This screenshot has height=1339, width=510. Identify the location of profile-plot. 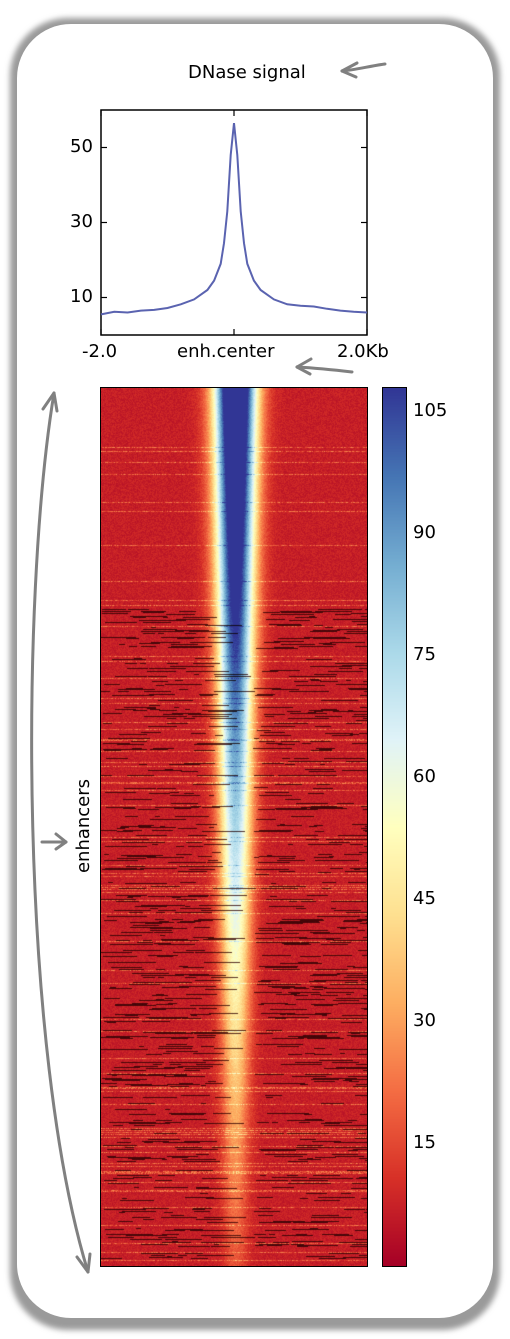
(234, 222).